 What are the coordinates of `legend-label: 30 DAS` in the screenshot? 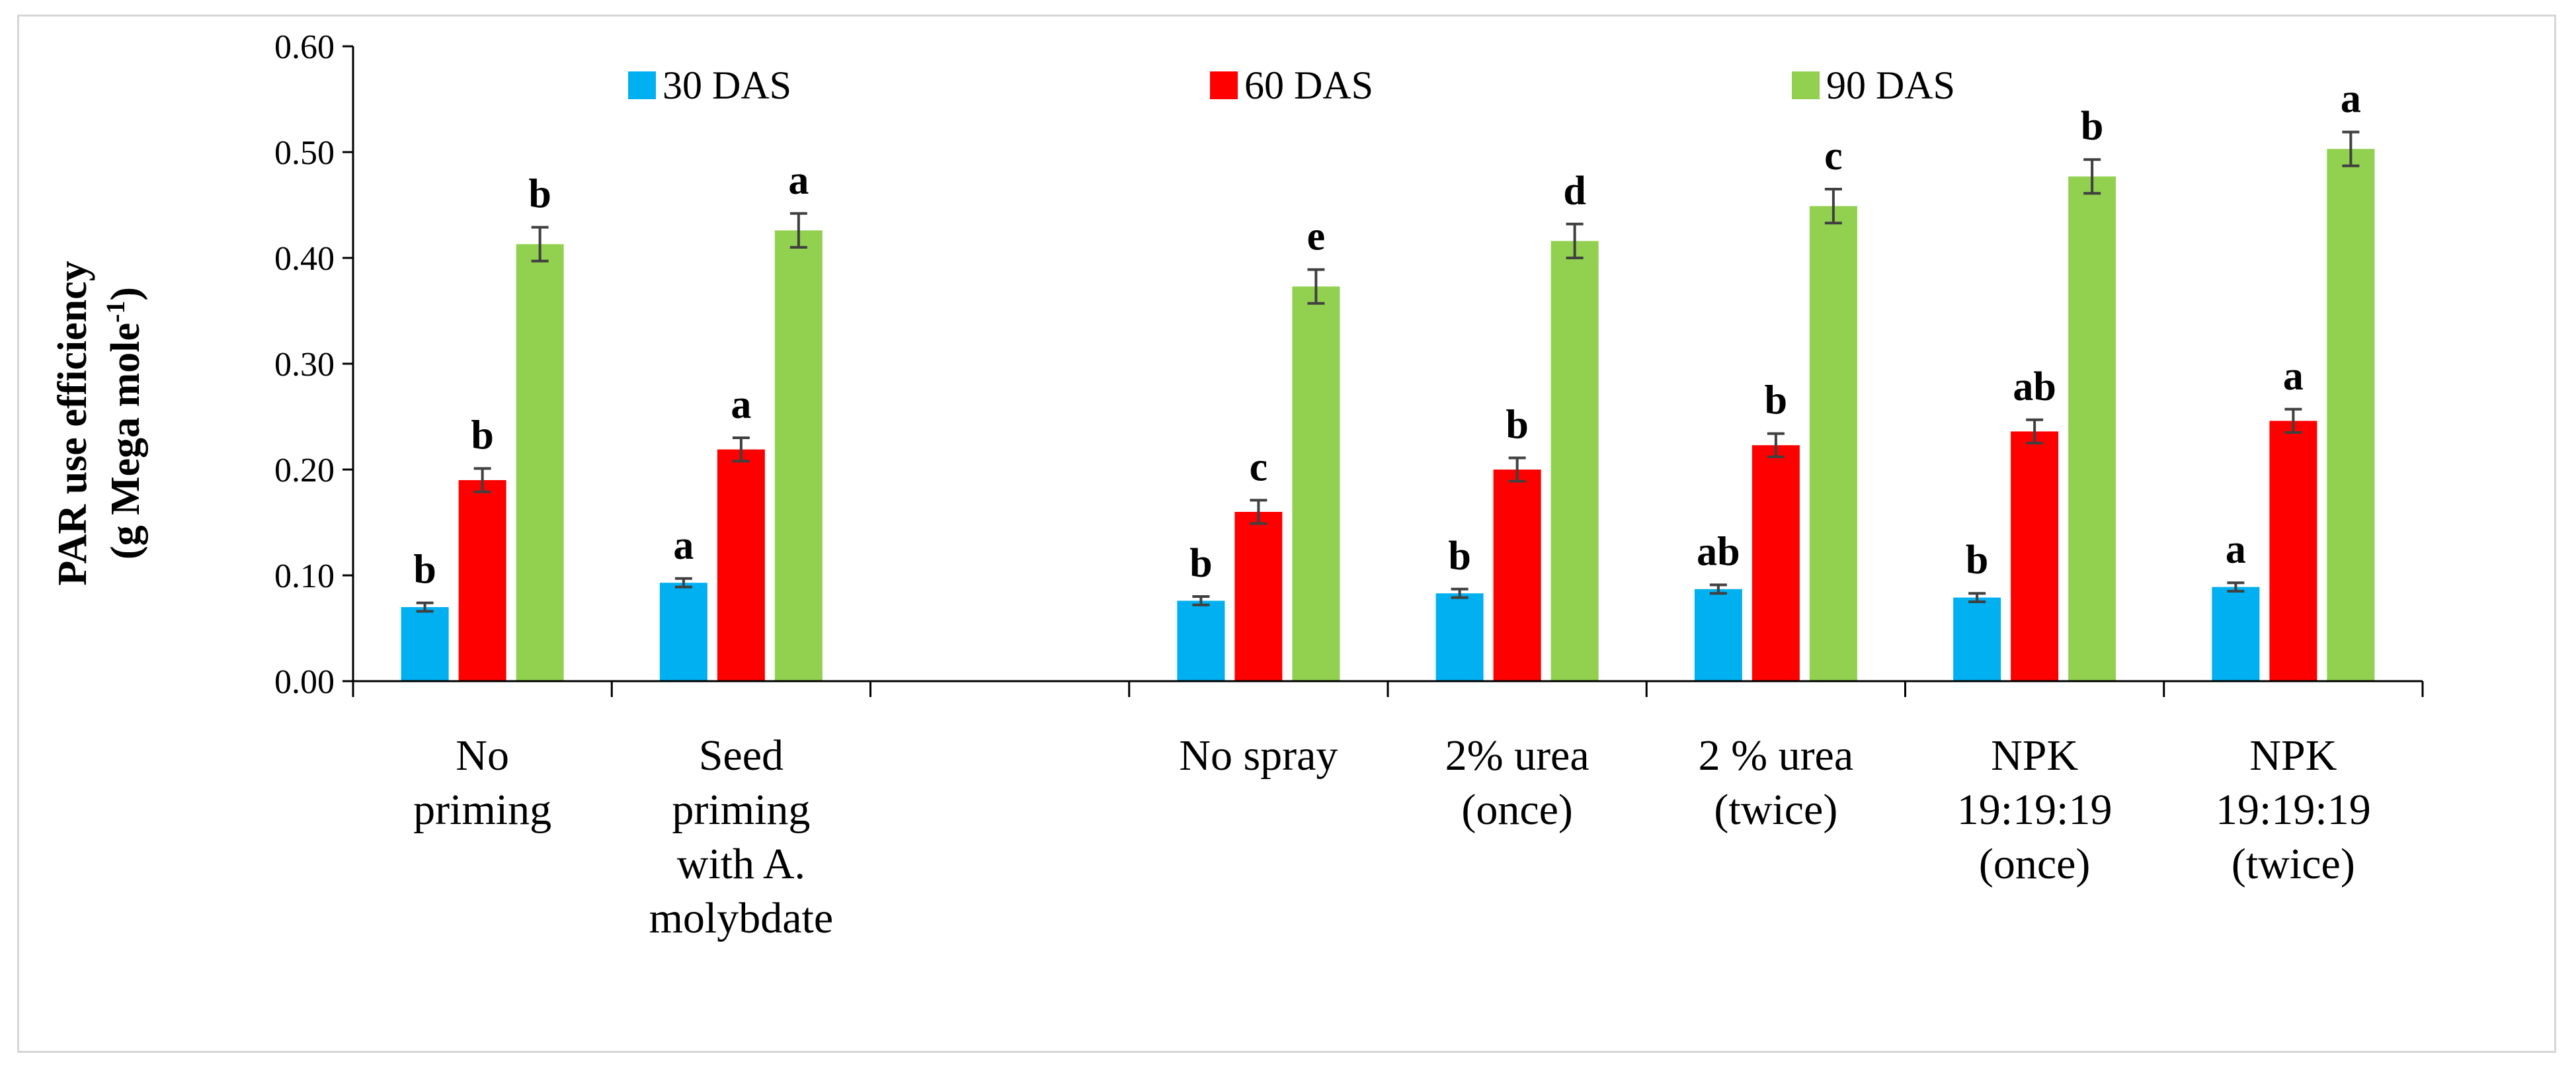 It's located at (727, 85).